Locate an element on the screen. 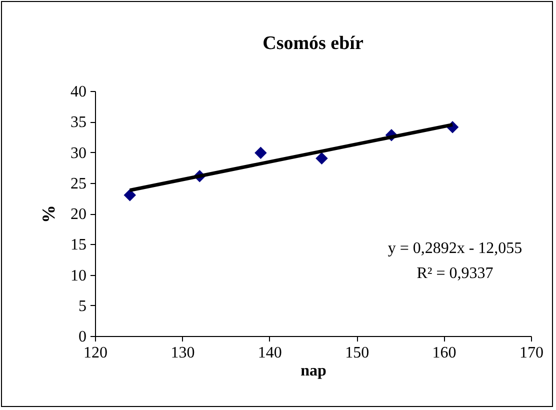  y-tick-label: 25 is located at coordinates (78, 183).